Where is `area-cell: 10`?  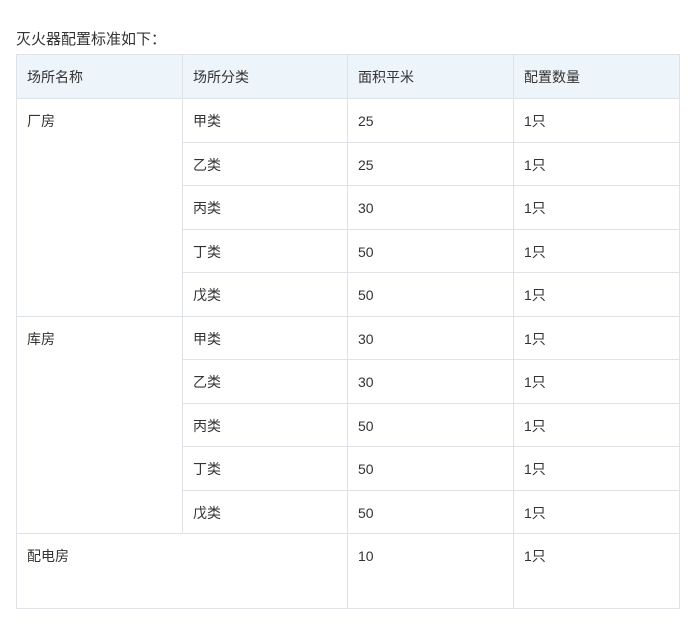 area-cell: 10 is located at coordinates (430, 571).